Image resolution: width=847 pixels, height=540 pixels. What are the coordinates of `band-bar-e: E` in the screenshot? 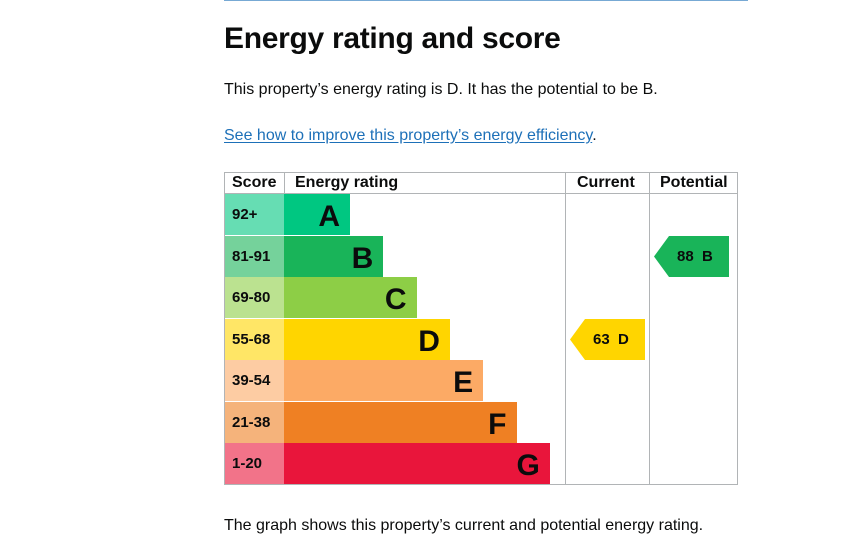 It's located at (384, 380).